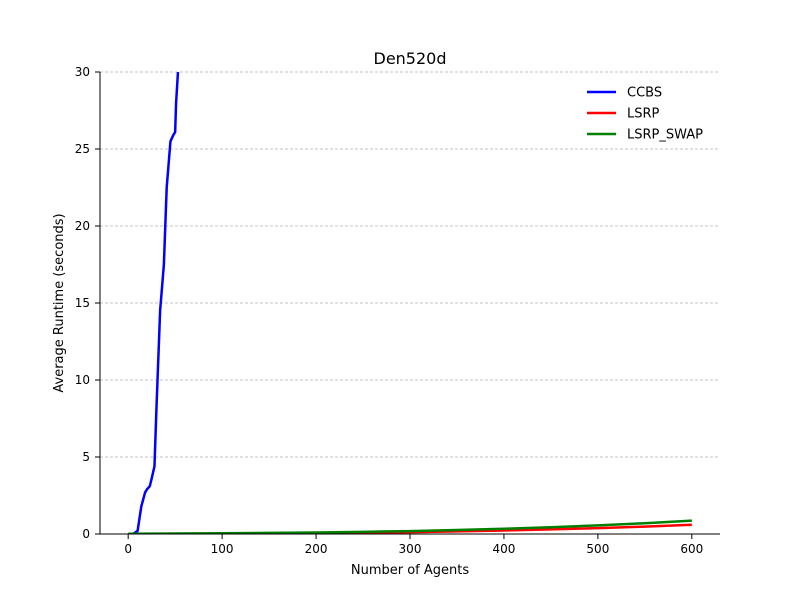  Describe the element at coordinates (86, 457) in the screenshot. I see `y-tick-label: 5` at that location.